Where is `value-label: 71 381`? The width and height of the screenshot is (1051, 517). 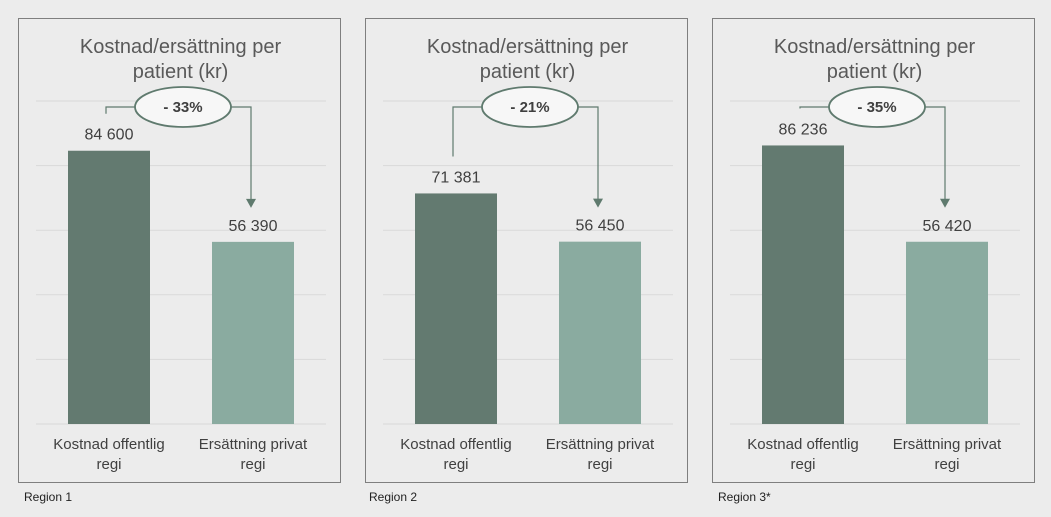
value-label: 71 381 is located at coordinates (456, 177).